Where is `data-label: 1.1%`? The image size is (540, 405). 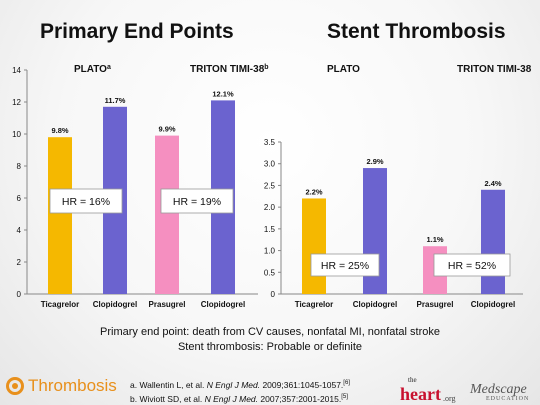
data-label: 1.1% is located at coordinates (434, 239).